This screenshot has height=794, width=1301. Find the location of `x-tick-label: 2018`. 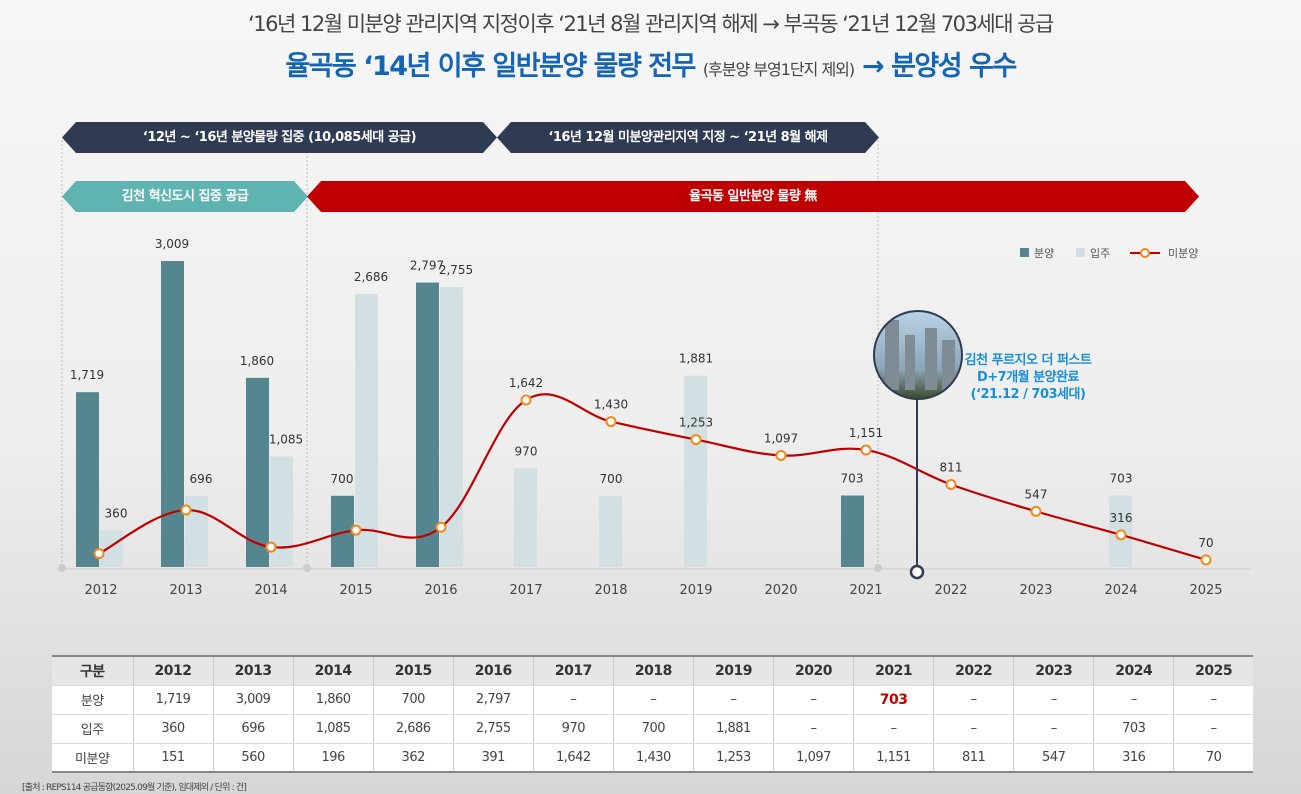

x-tick-label: 2018 is located at coordinates (610, 590).